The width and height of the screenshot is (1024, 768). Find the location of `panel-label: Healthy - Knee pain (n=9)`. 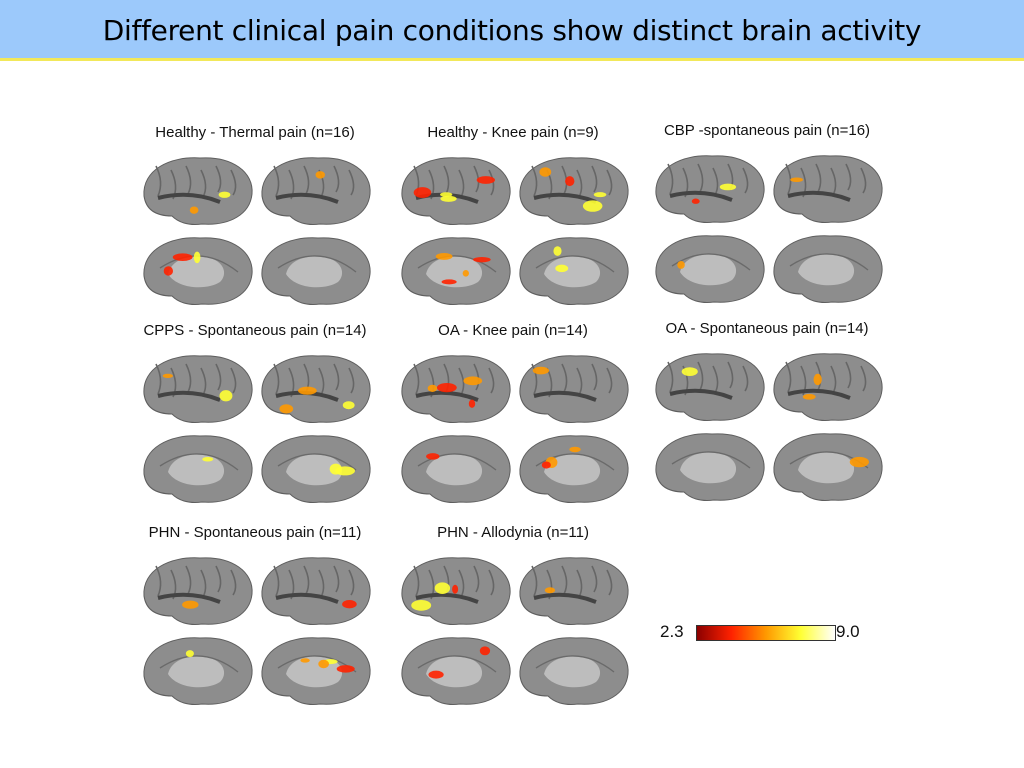

panel-label: Healthy - Knee pain (n=9) is located at coordinates (513, 132).